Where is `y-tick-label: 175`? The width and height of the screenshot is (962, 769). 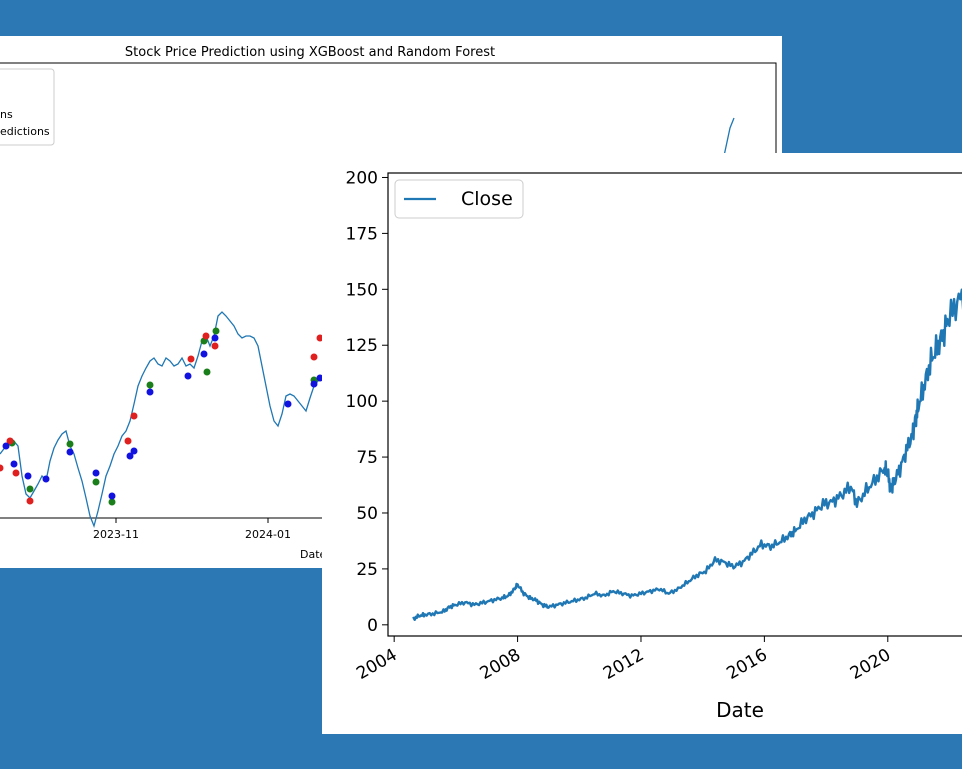
y-tick-label: 175 is located at coordinates (362, 234).